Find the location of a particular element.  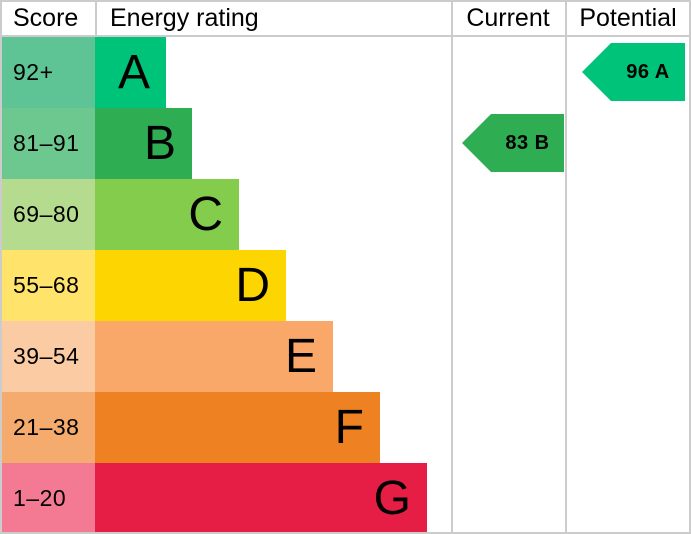

column-header-score: Score is located at coordinates (47, 18).